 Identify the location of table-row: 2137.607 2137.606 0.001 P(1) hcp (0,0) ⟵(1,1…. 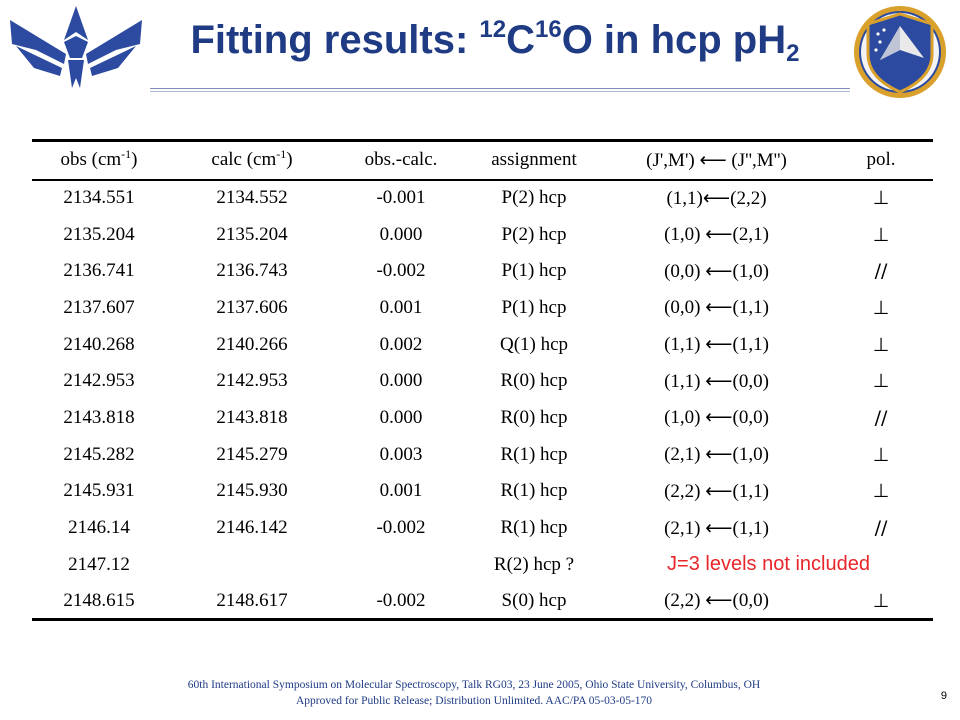
(482, 308).